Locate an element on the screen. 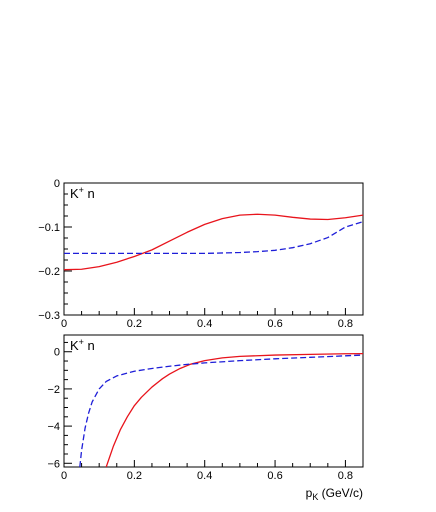  top-y-tick-label: 0 is located at coordinates (57, 184).